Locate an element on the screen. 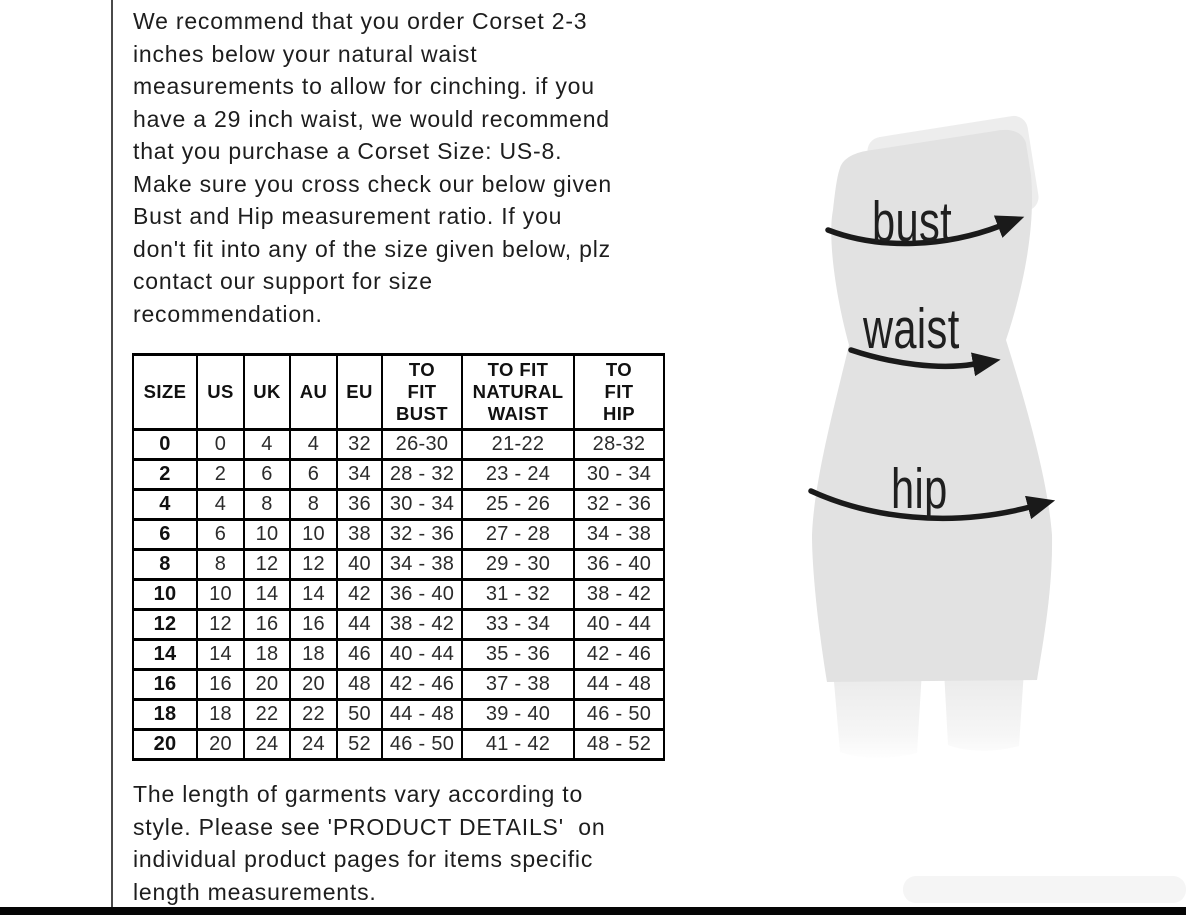  table-row: 4 4 8 8 36 30 - 34 25 - 26 32 - 36 is located at coordinates (398, 504).